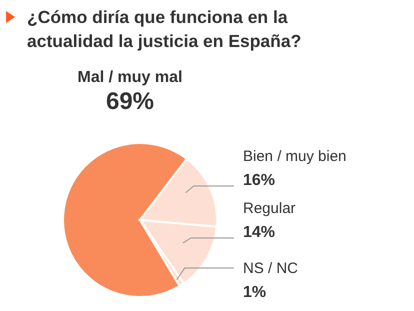 The height and width of the screenshot is (311, 414). Describe the element at coordinates (269, 208) in the screenshot. I see `slice-label: Regular` at that location.